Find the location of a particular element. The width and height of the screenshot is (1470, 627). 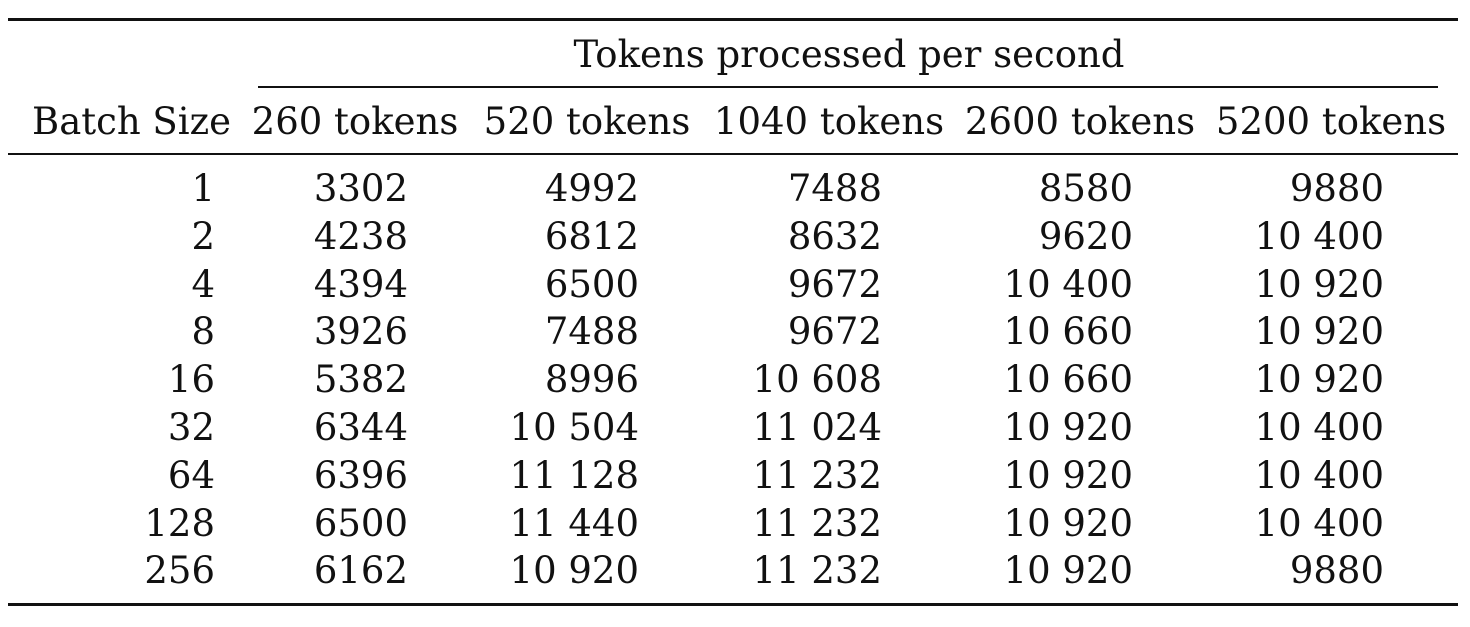

value-cell: 10 608 is located at coordinates (817, 380).